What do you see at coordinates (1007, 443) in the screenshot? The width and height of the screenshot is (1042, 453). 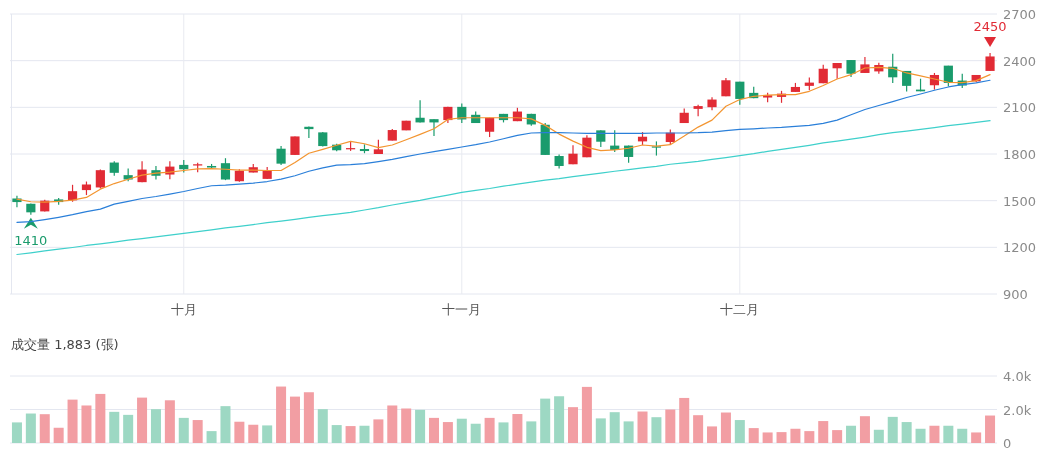 I see `y-tick-label: 0` at bounding box center [1007, 443].